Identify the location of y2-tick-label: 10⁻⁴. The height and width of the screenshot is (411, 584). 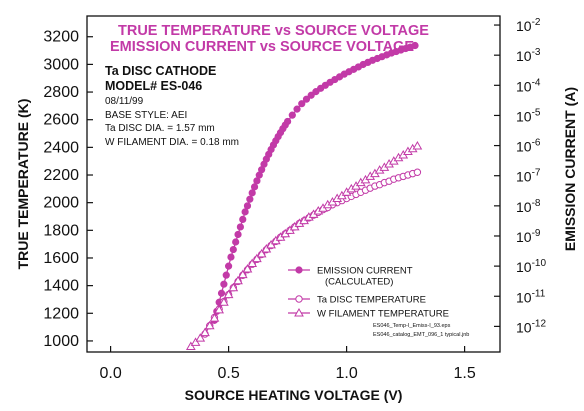
(528, 85).